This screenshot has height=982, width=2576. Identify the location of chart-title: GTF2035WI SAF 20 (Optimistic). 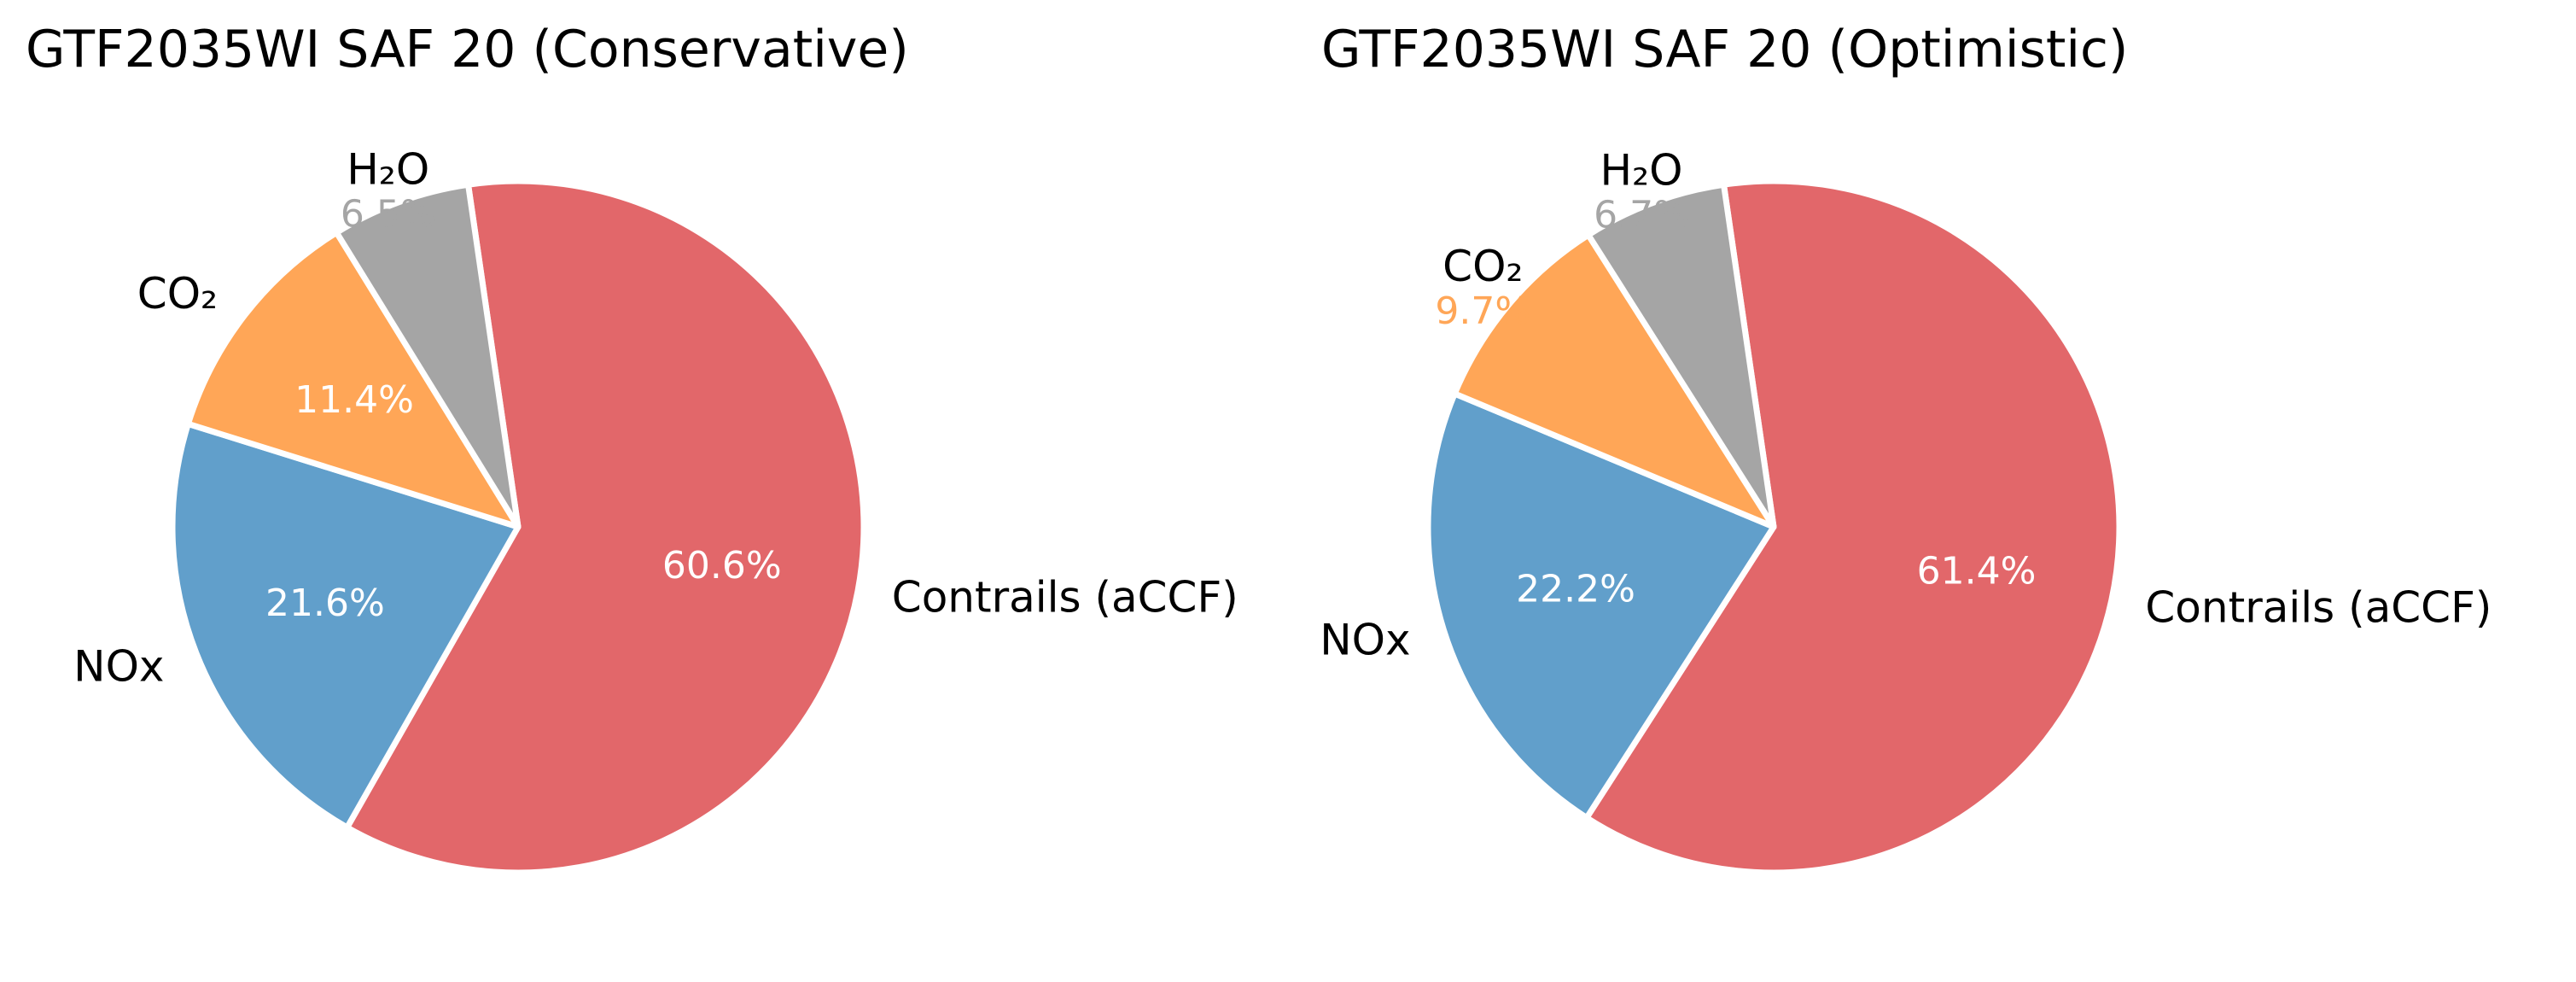
(1724, 50).